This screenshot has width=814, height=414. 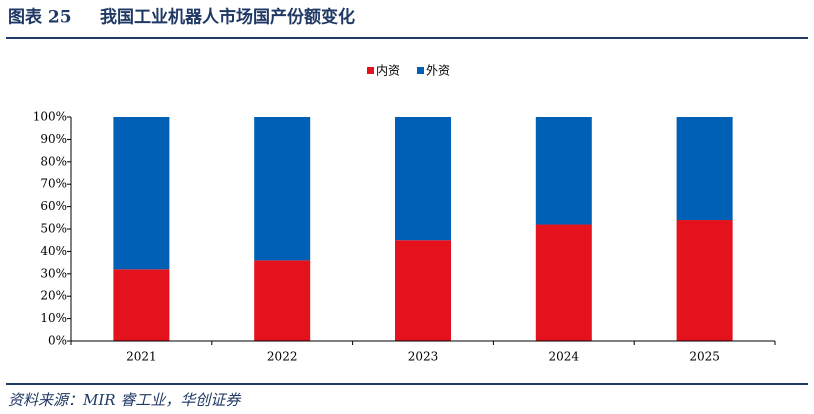 I want to click on y-tick-label: 100%, so click(x=50, y=117).